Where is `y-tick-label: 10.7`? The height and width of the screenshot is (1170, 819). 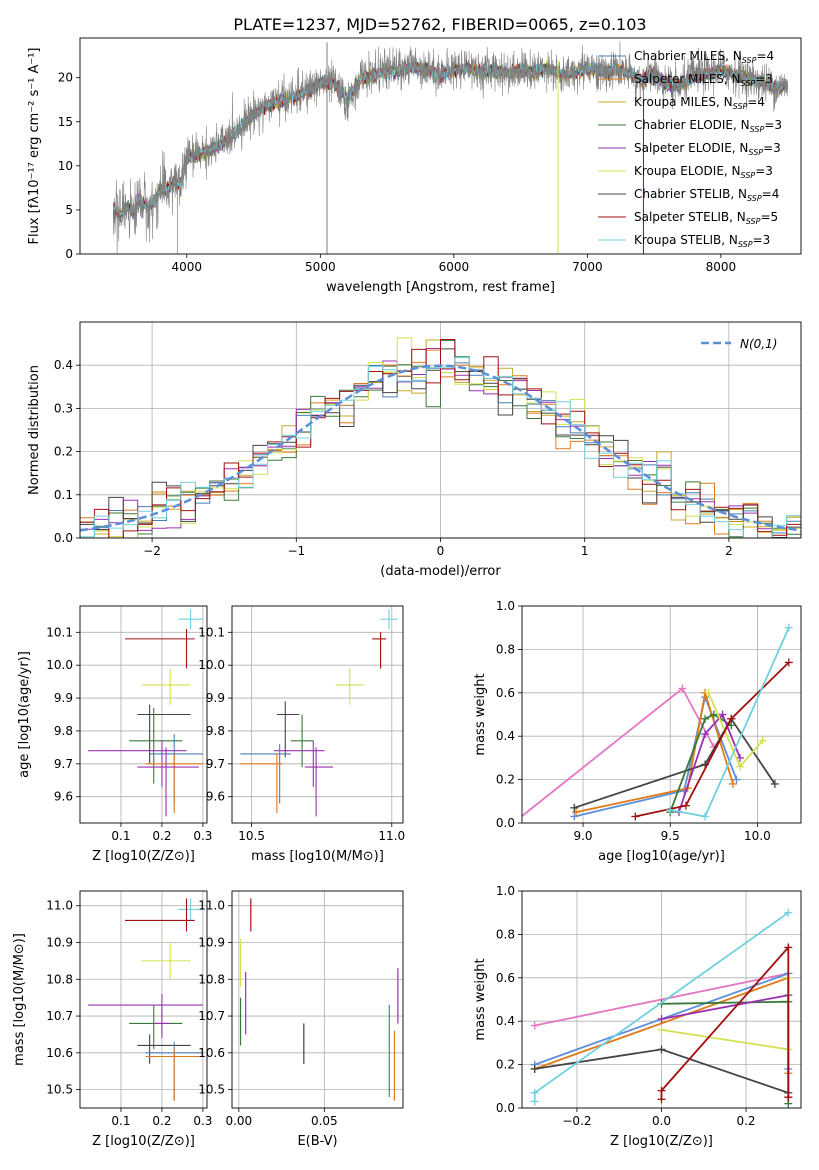 y-tick-label: 10.7 is located at coordinates (59, 1016).